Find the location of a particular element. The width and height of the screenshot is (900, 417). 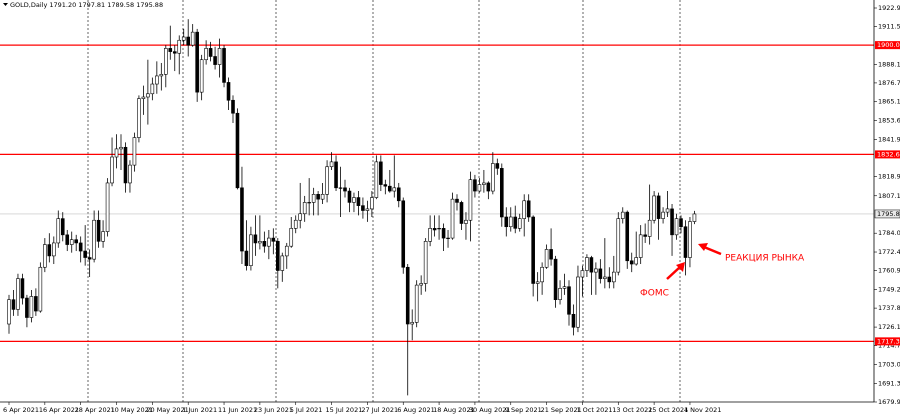

x-tick-label: 1 Jun 2021 is located at coordinates (199, 410).